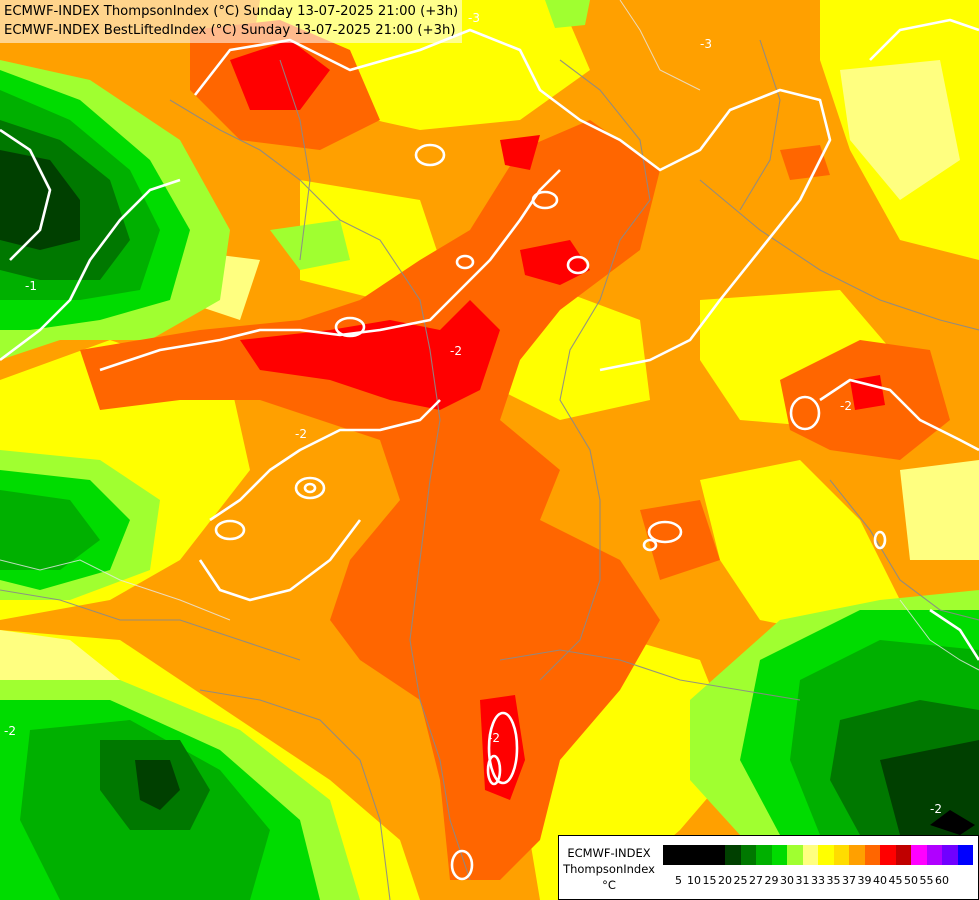 This screenshot has width=979, height=900. Describe the element at coordinates (911, 880) in the screenshot. I see `legend-tick-label: 50` at that location.